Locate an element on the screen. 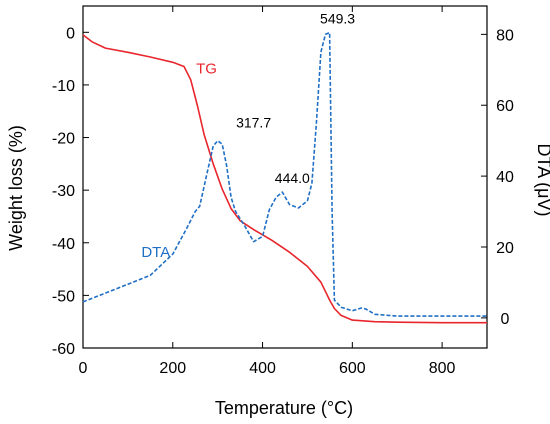  y-left-tick-label: -50 is located at coordinates (63, 296).